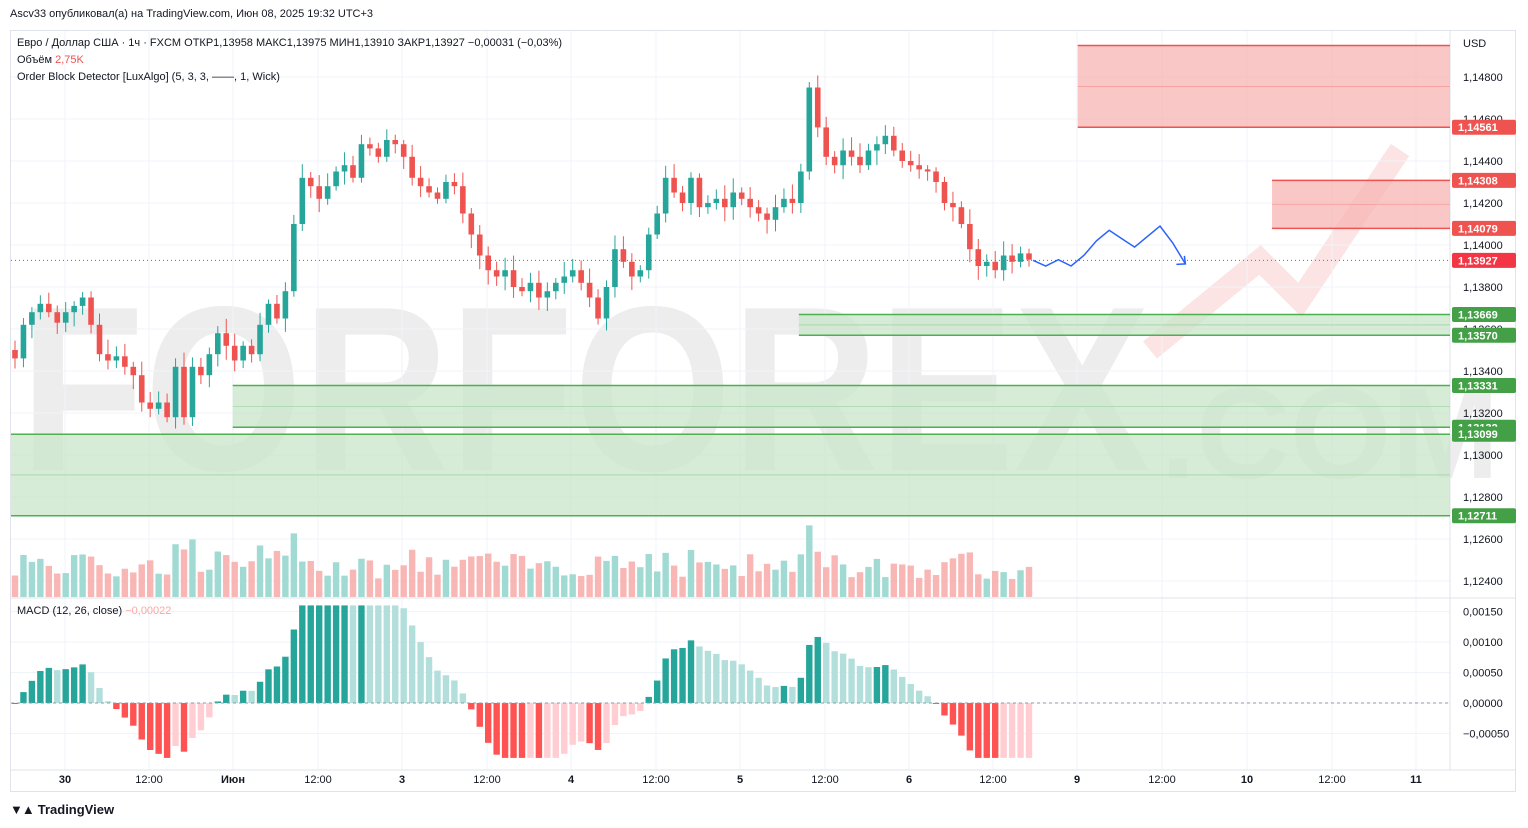  Describe the element at coordinates (1478, 229) in the screenshot. I see `price-label-text: 1,14079` at that location.